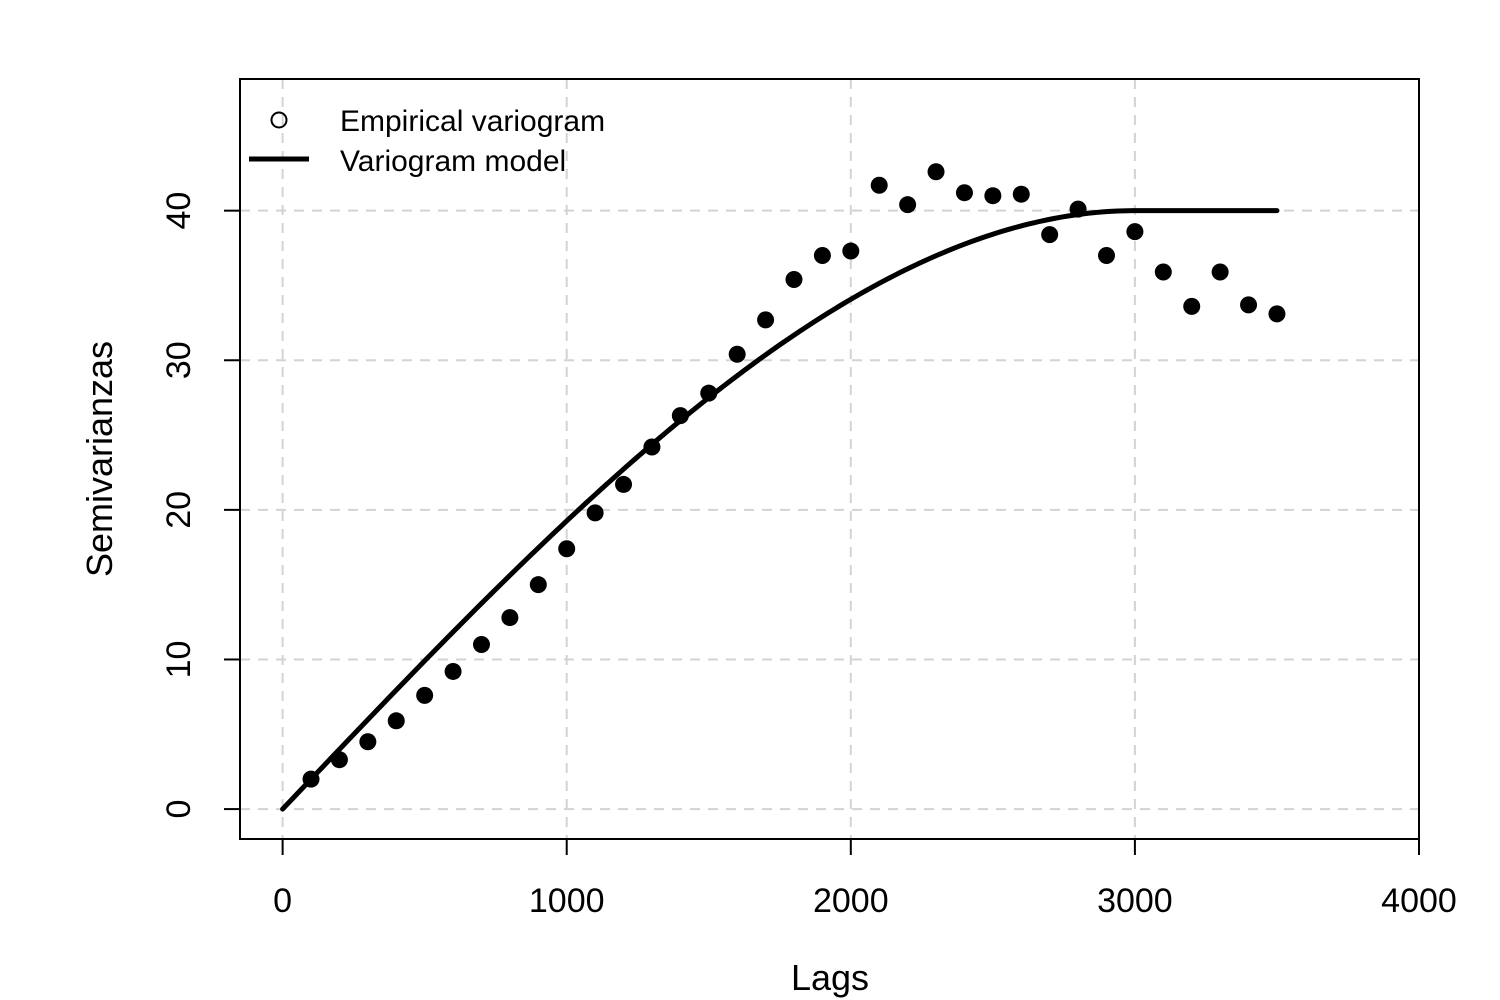  What do you see at coordinates (99, 459) in the screenshot?
I see `y-axis-title: Semivarianzas` at bounding box center [99, 459].